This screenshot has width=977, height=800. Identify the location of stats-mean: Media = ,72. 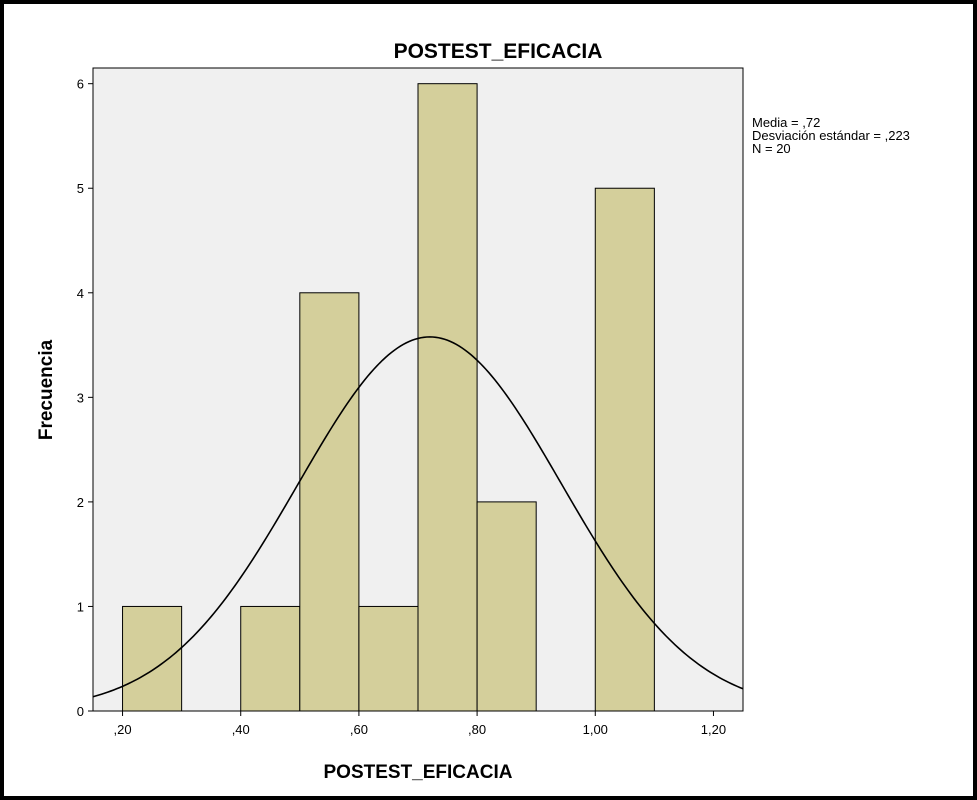
(786, 122).